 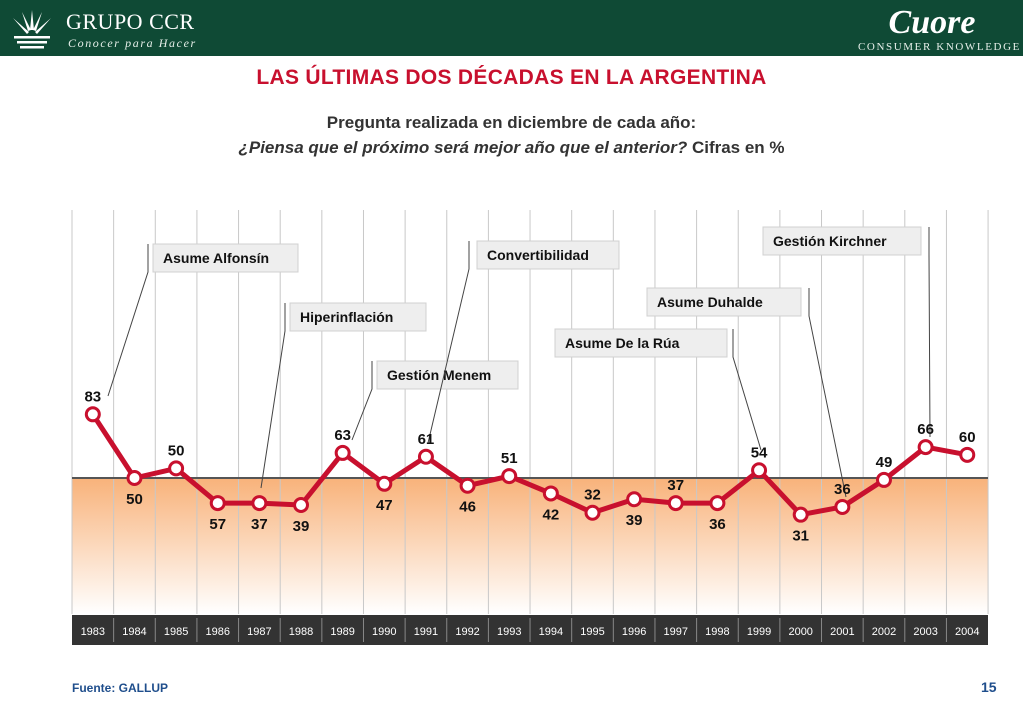 I want to click on x-tick-label: 1986, so click(x=217, y=632).